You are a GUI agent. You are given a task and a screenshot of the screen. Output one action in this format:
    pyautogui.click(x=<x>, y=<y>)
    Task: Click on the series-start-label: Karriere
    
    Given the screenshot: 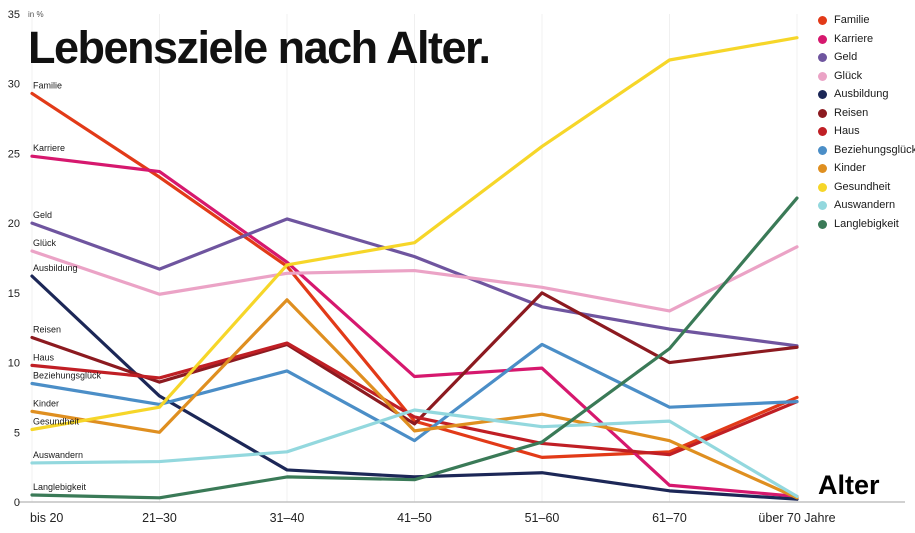 What is the action you would take?
    pyautogui.click(x=49, y=148)
    